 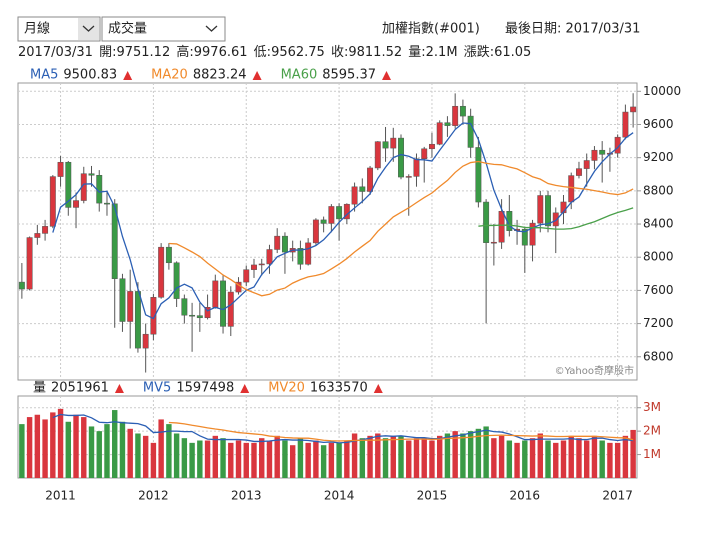 What do you see at coordinates (343, 428) in the screenshot?
I see `ma-line` at bounding box center [343, 428].